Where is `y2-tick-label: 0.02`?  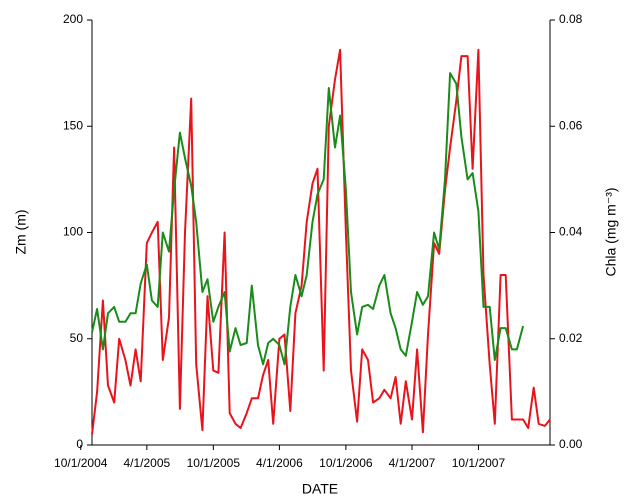 y2-tick-label: 0.02 is located at coordinates (571, 338).